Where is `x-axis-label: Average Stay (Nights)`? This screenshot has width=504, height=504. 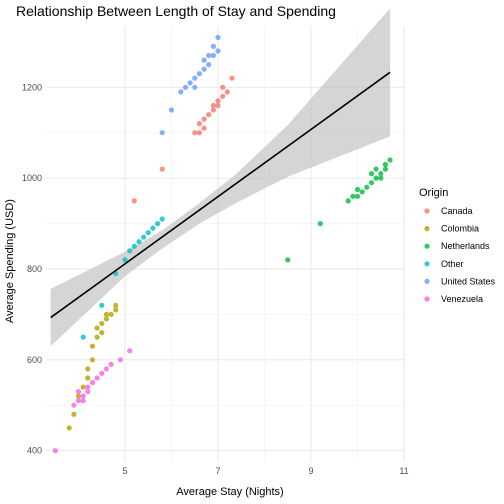 x-axis-label: Average Stay (Nights) is located at coordinates (229, 492).